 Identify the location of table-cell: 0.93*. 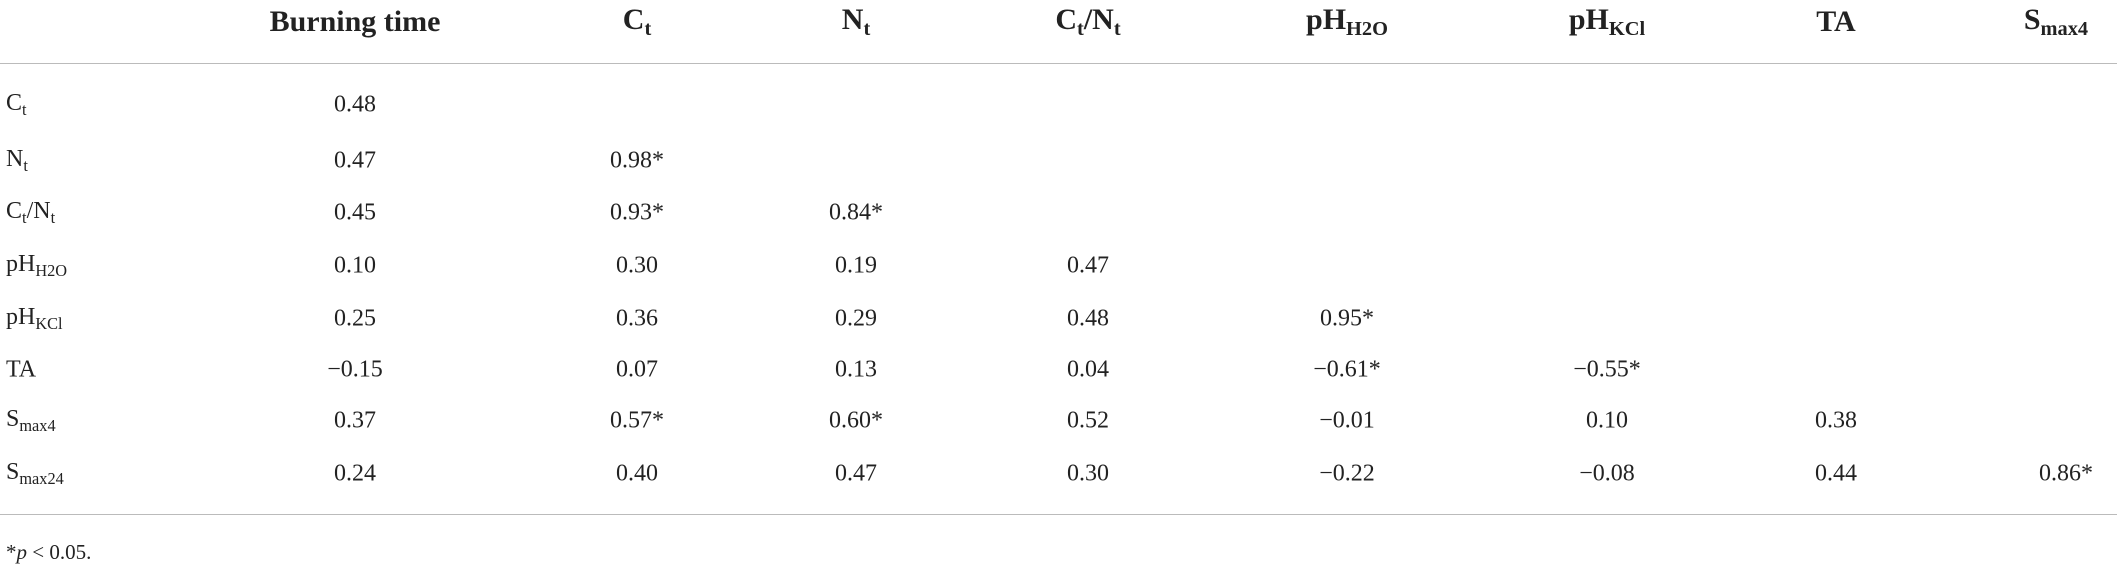
(637, 212).